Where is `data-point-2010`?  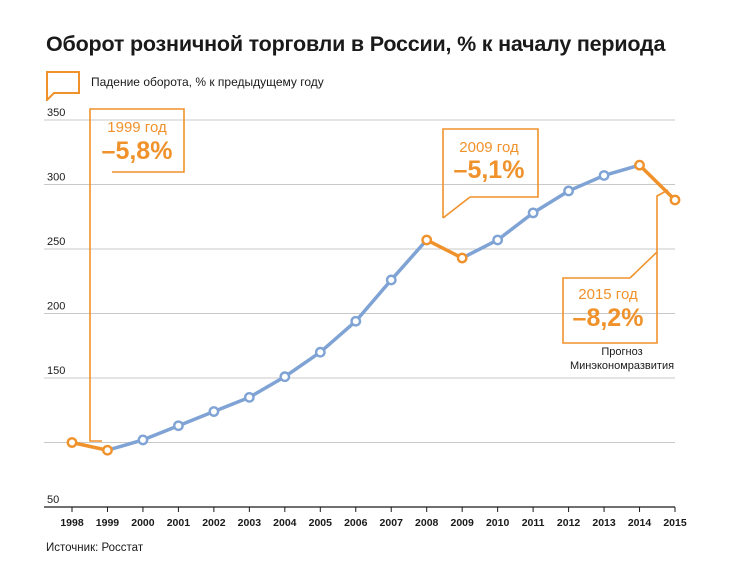
data-point-2010 is located at coordinates (498, 240).